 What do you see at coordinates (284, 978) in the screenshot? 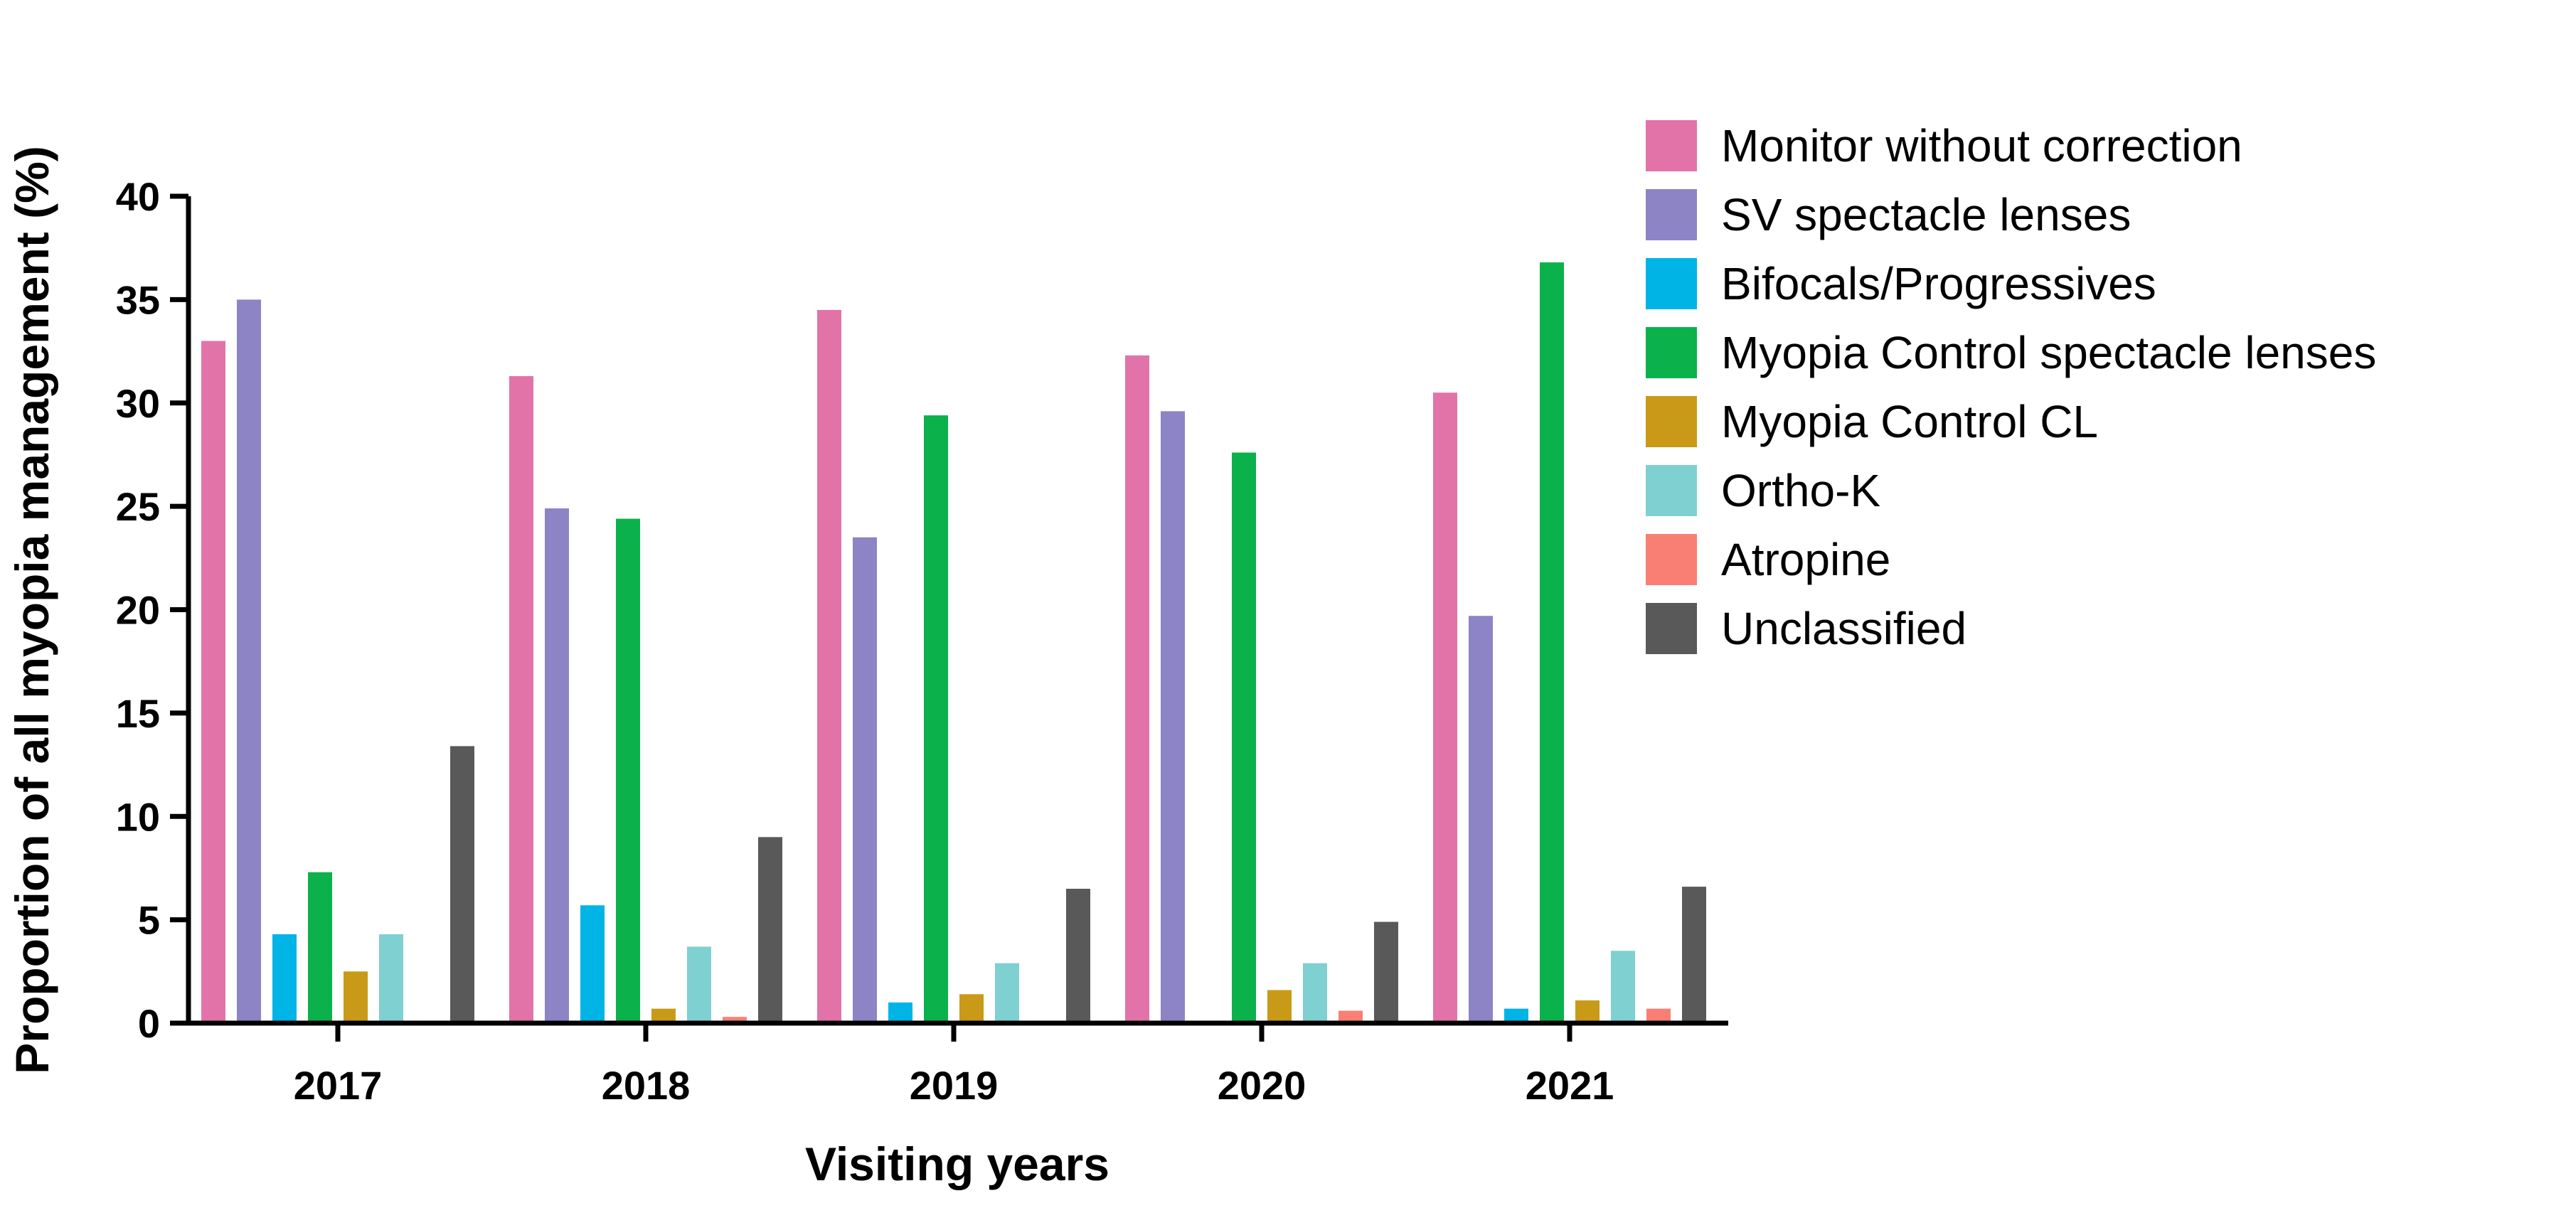
I see `bar-bifocals-progressives-2017` at bounding box center [284, 978].